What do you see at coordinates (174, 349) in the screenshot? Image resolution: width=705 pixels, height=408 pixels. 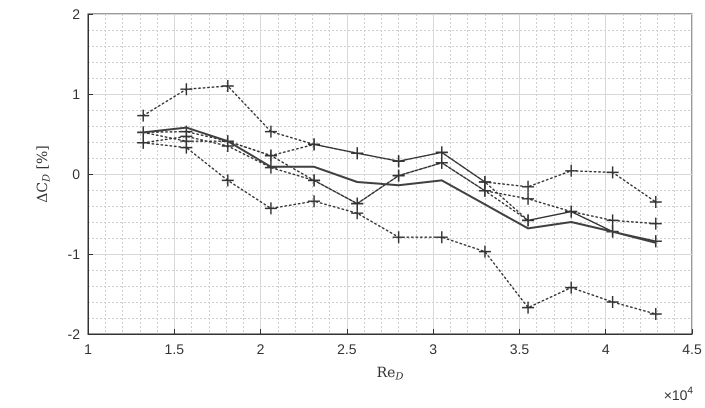 I see `x-tick-label: 1.5` at bounding box center [174, 349].